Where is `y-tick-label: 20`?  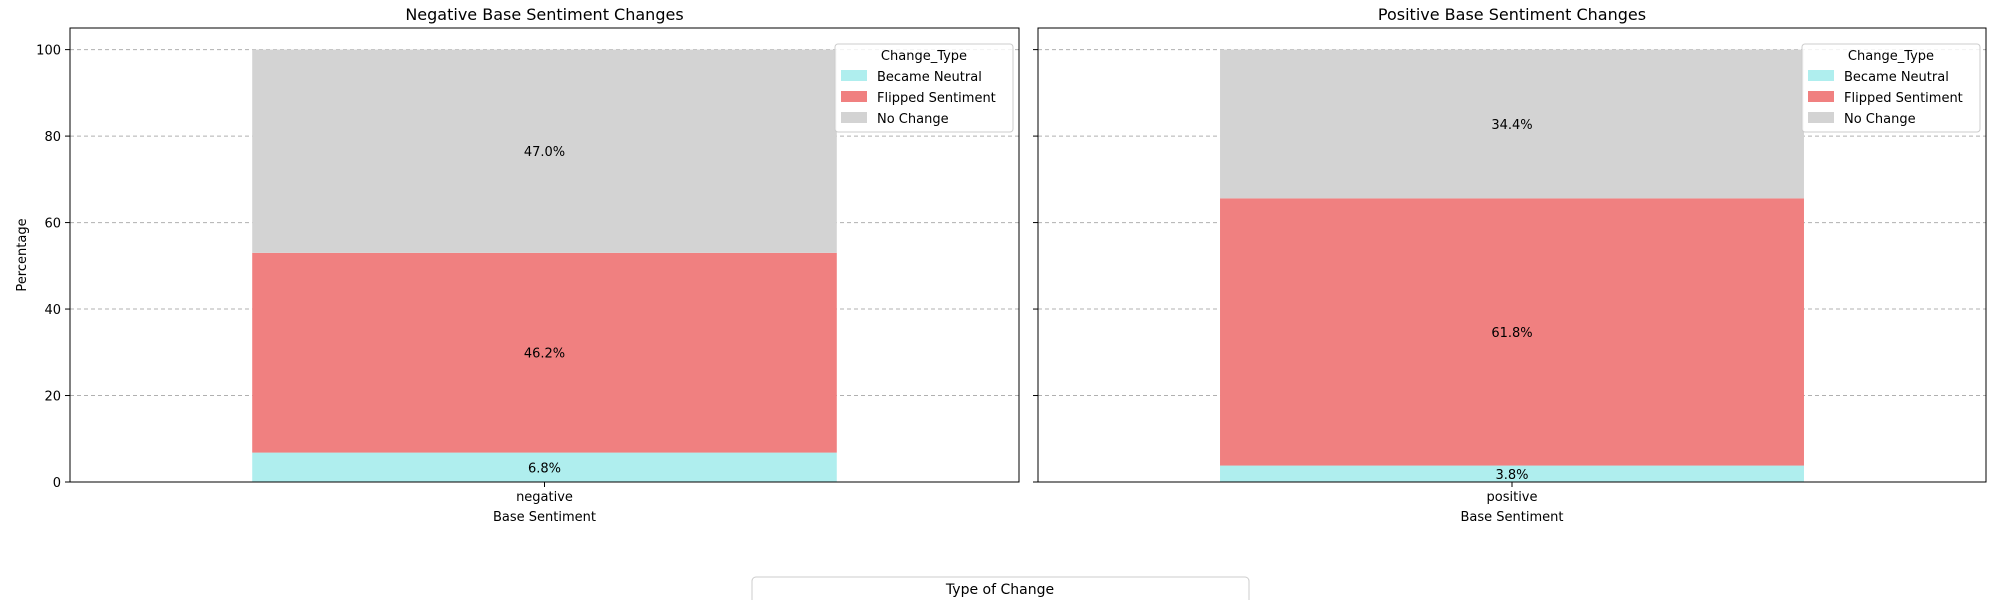 y-tick-label: 20 is located at coordinates (52, 397).